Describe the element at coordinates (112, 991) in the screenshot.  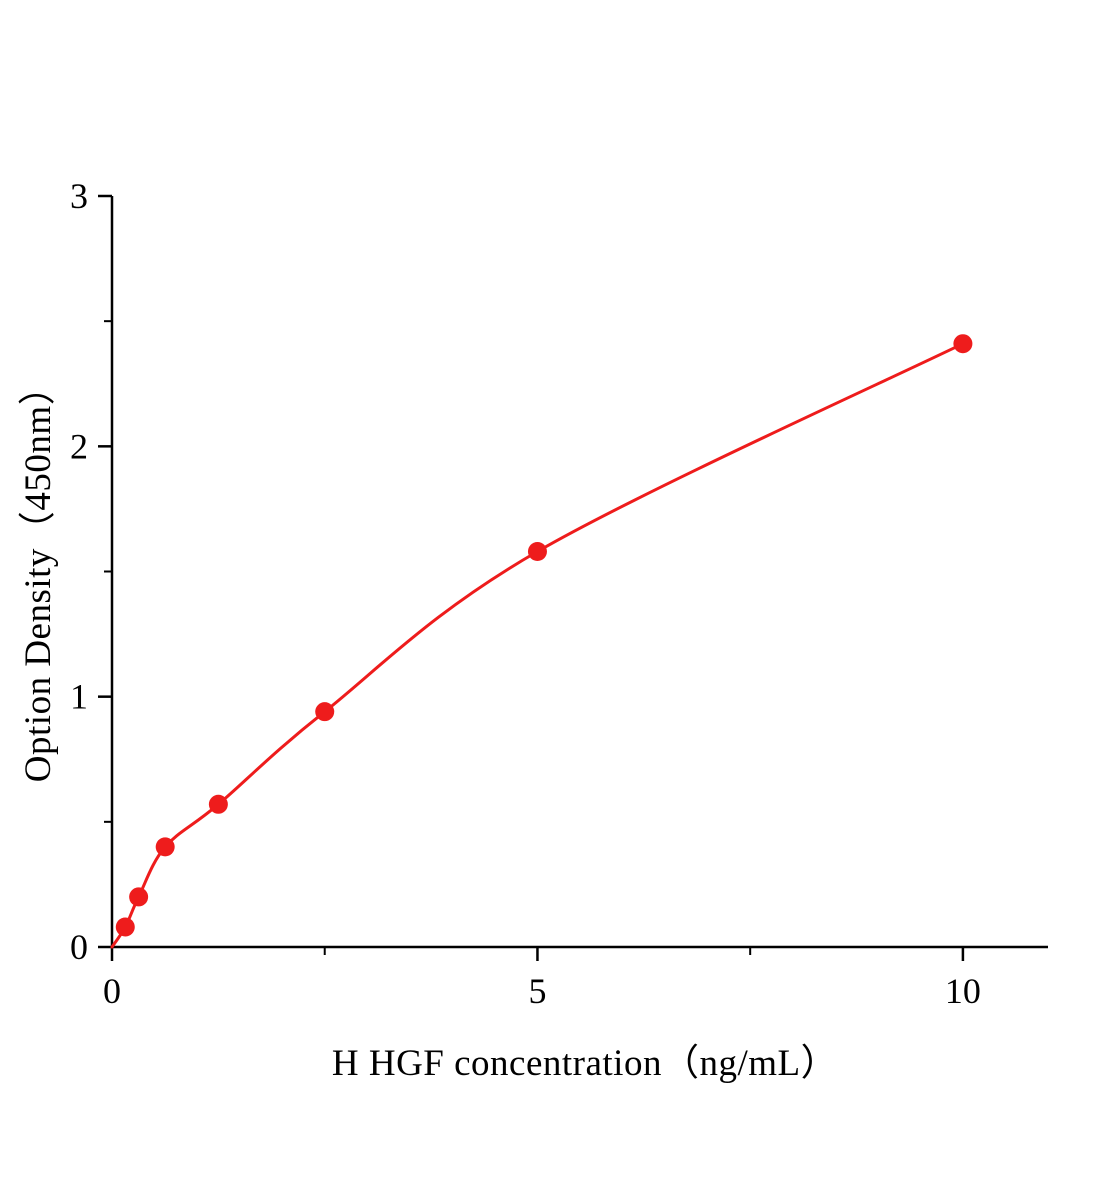
I see `x-tick-label: 0` at that location.